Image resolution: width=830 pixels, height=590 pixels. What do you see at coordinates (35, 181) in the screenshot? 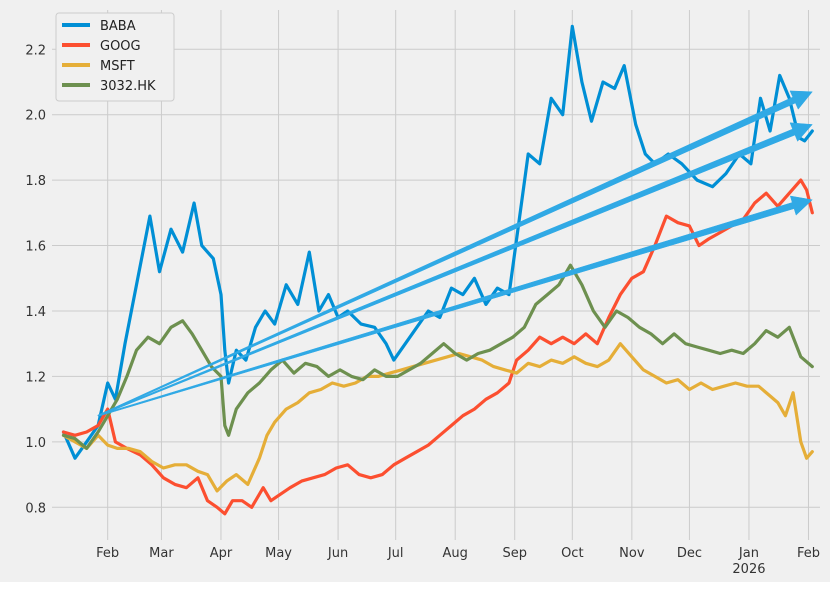
I see `y-tick-label: 1.8` at bounding box center [35, 181].